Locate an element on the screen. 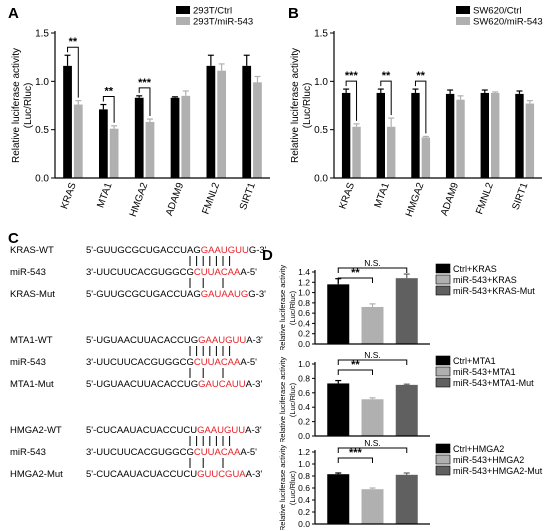  sequence-text: 5'-UGUAACUUACACCUGGAUCAUUA-3' is located at coordinates (174, 384).